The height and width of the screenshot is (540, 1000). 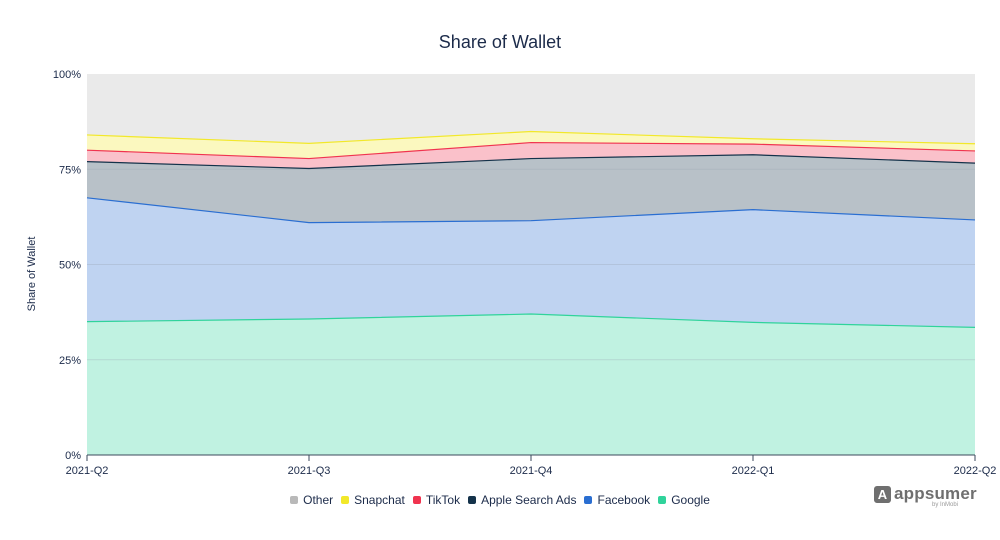 I want to click on appsumer-logo: A appsumer by InMobi, so click(x=928, y=497).